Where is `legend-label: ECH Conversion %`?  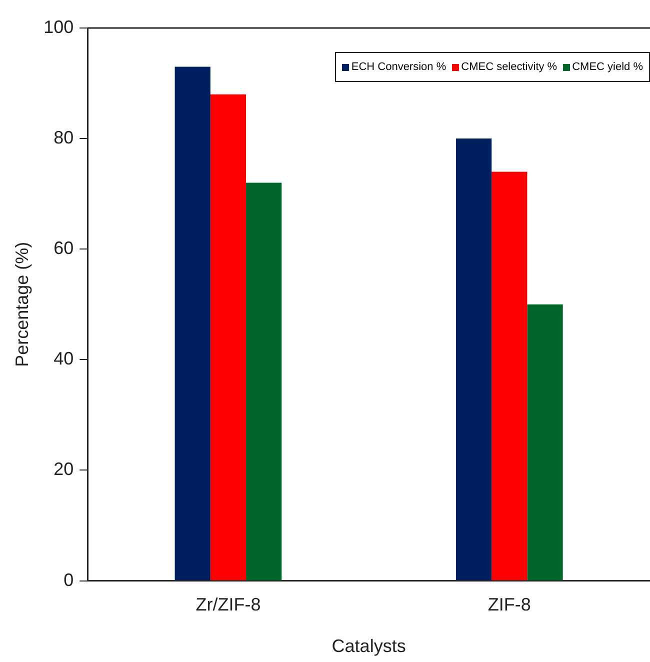 legend-label: ECH Conversion % is located at coordinates (398, 67).